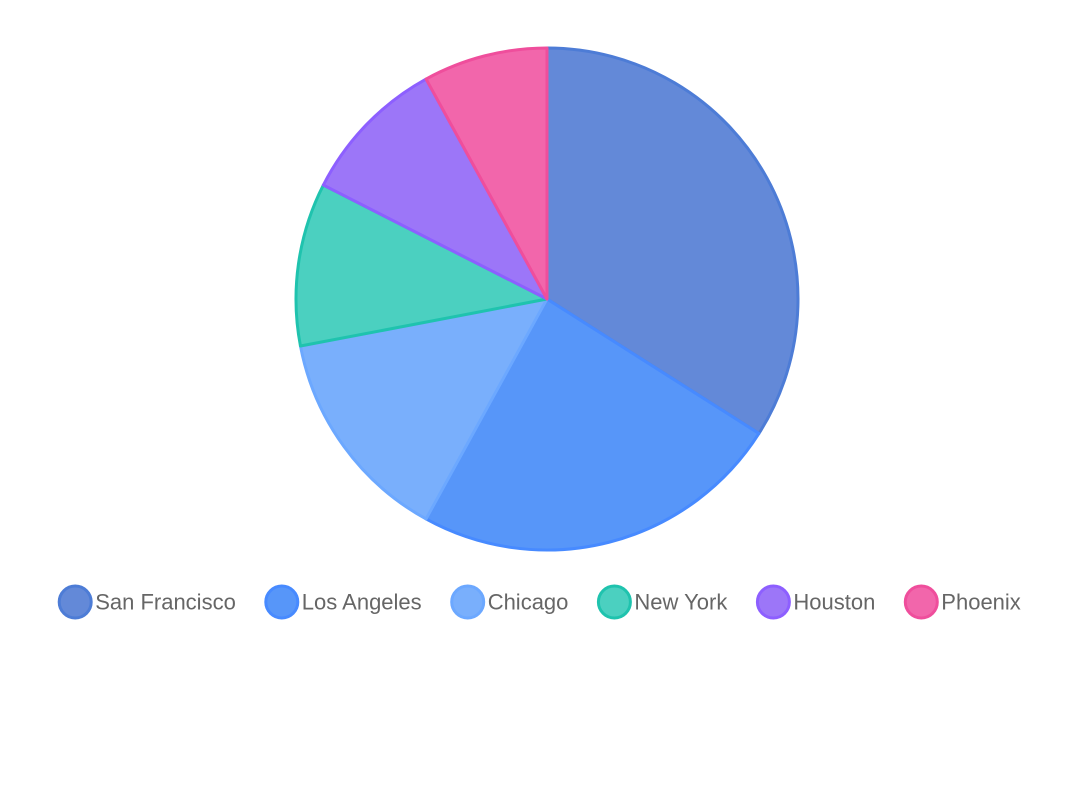  I want to click on pie-slice-new-york, so click(421, 265).